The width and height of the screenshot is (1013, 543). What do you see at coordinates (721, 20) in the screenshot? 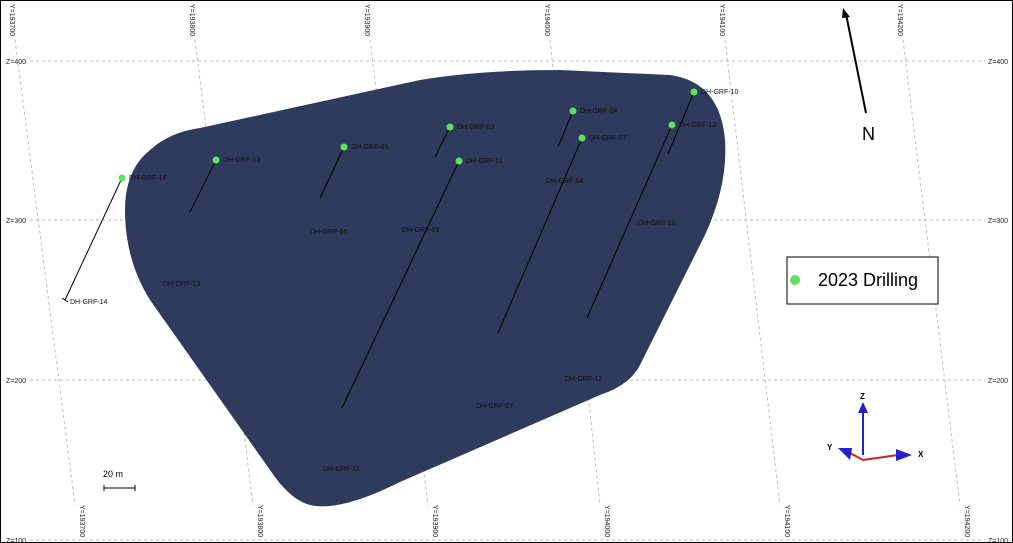
I see `y-label-top: Y=194100` at bounding box center [721, 20].